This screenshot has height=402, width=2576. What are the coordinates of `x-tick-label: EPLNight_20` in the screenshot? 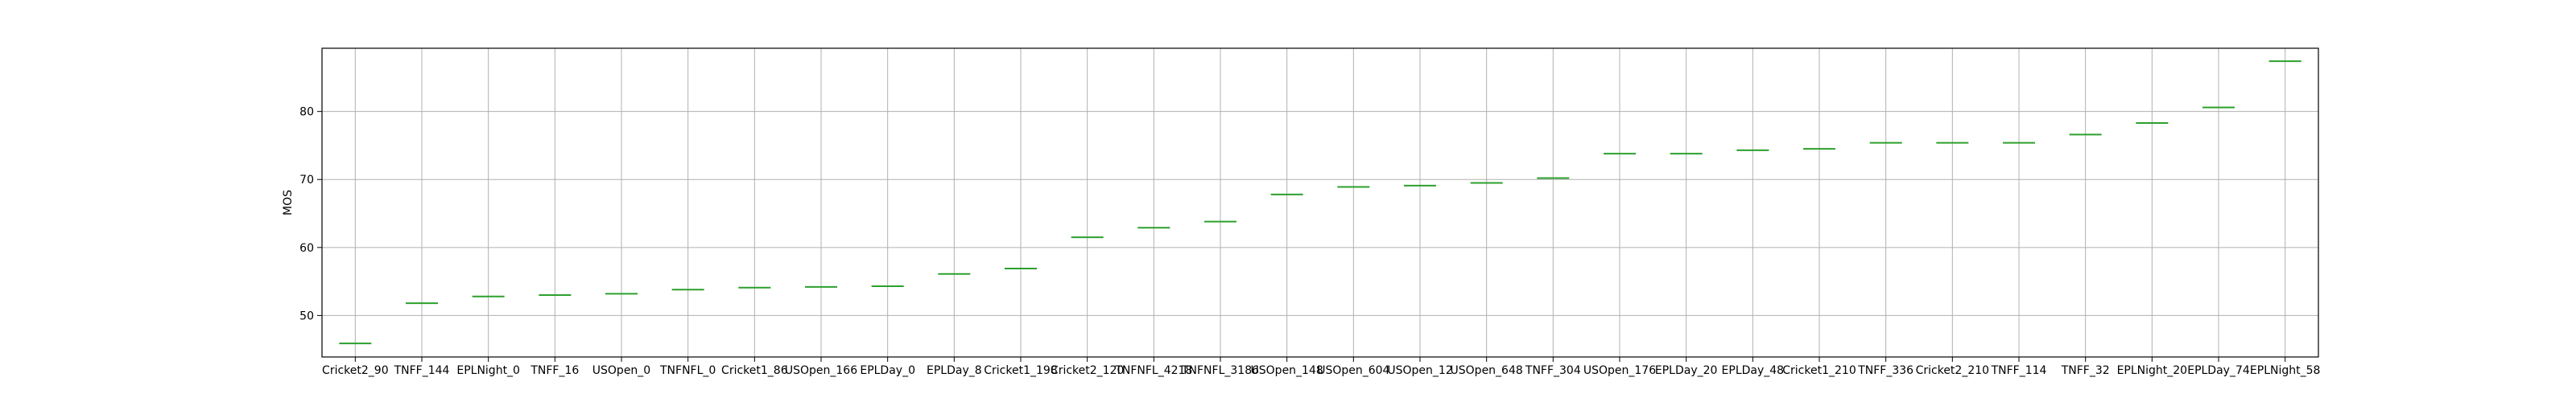 It's located at (2152, 370).